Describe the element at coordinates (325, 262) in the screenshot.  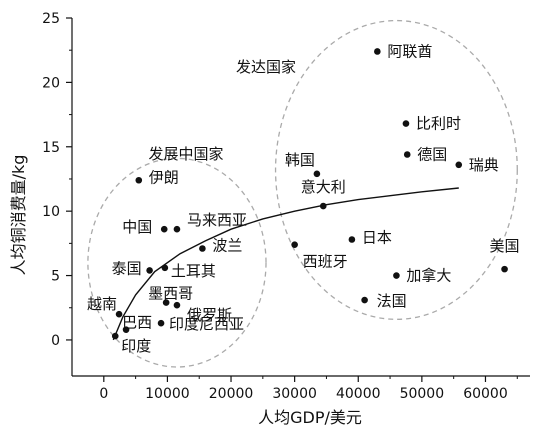
I see `point-label: 西班牙` at that location.